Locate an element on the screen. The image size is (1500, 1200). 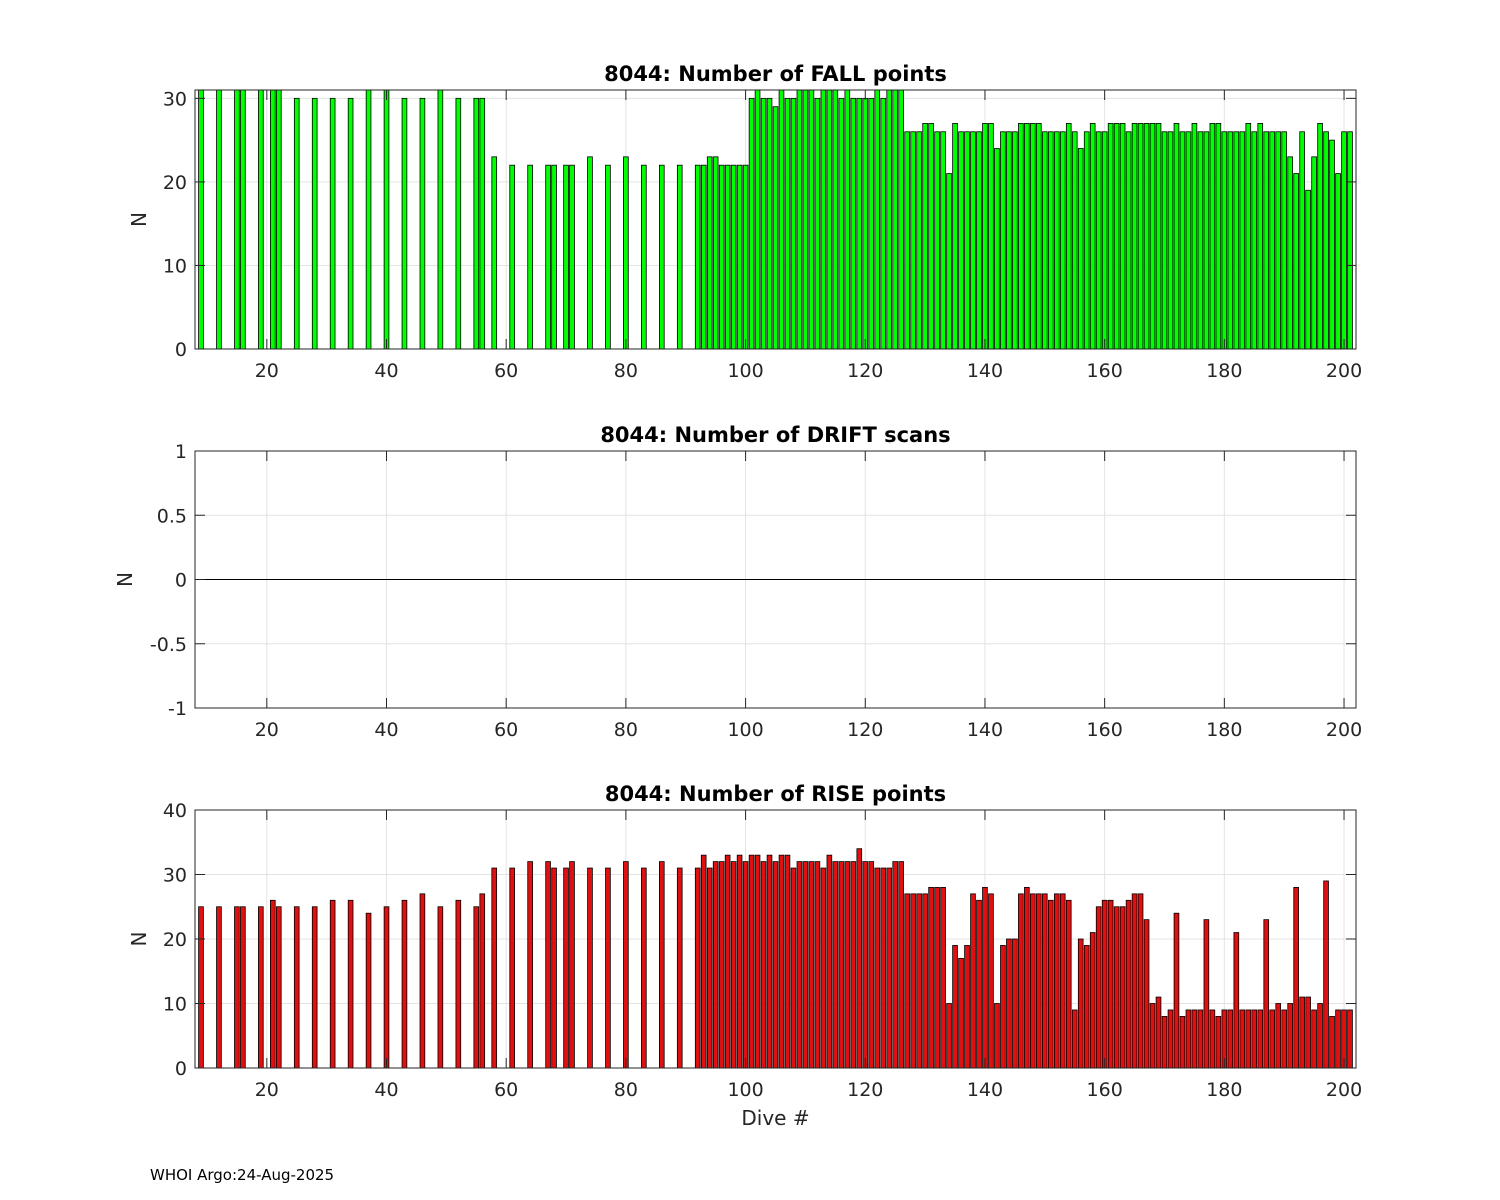
y-tick-label: -0.5 is located at coordinates (168, 645).